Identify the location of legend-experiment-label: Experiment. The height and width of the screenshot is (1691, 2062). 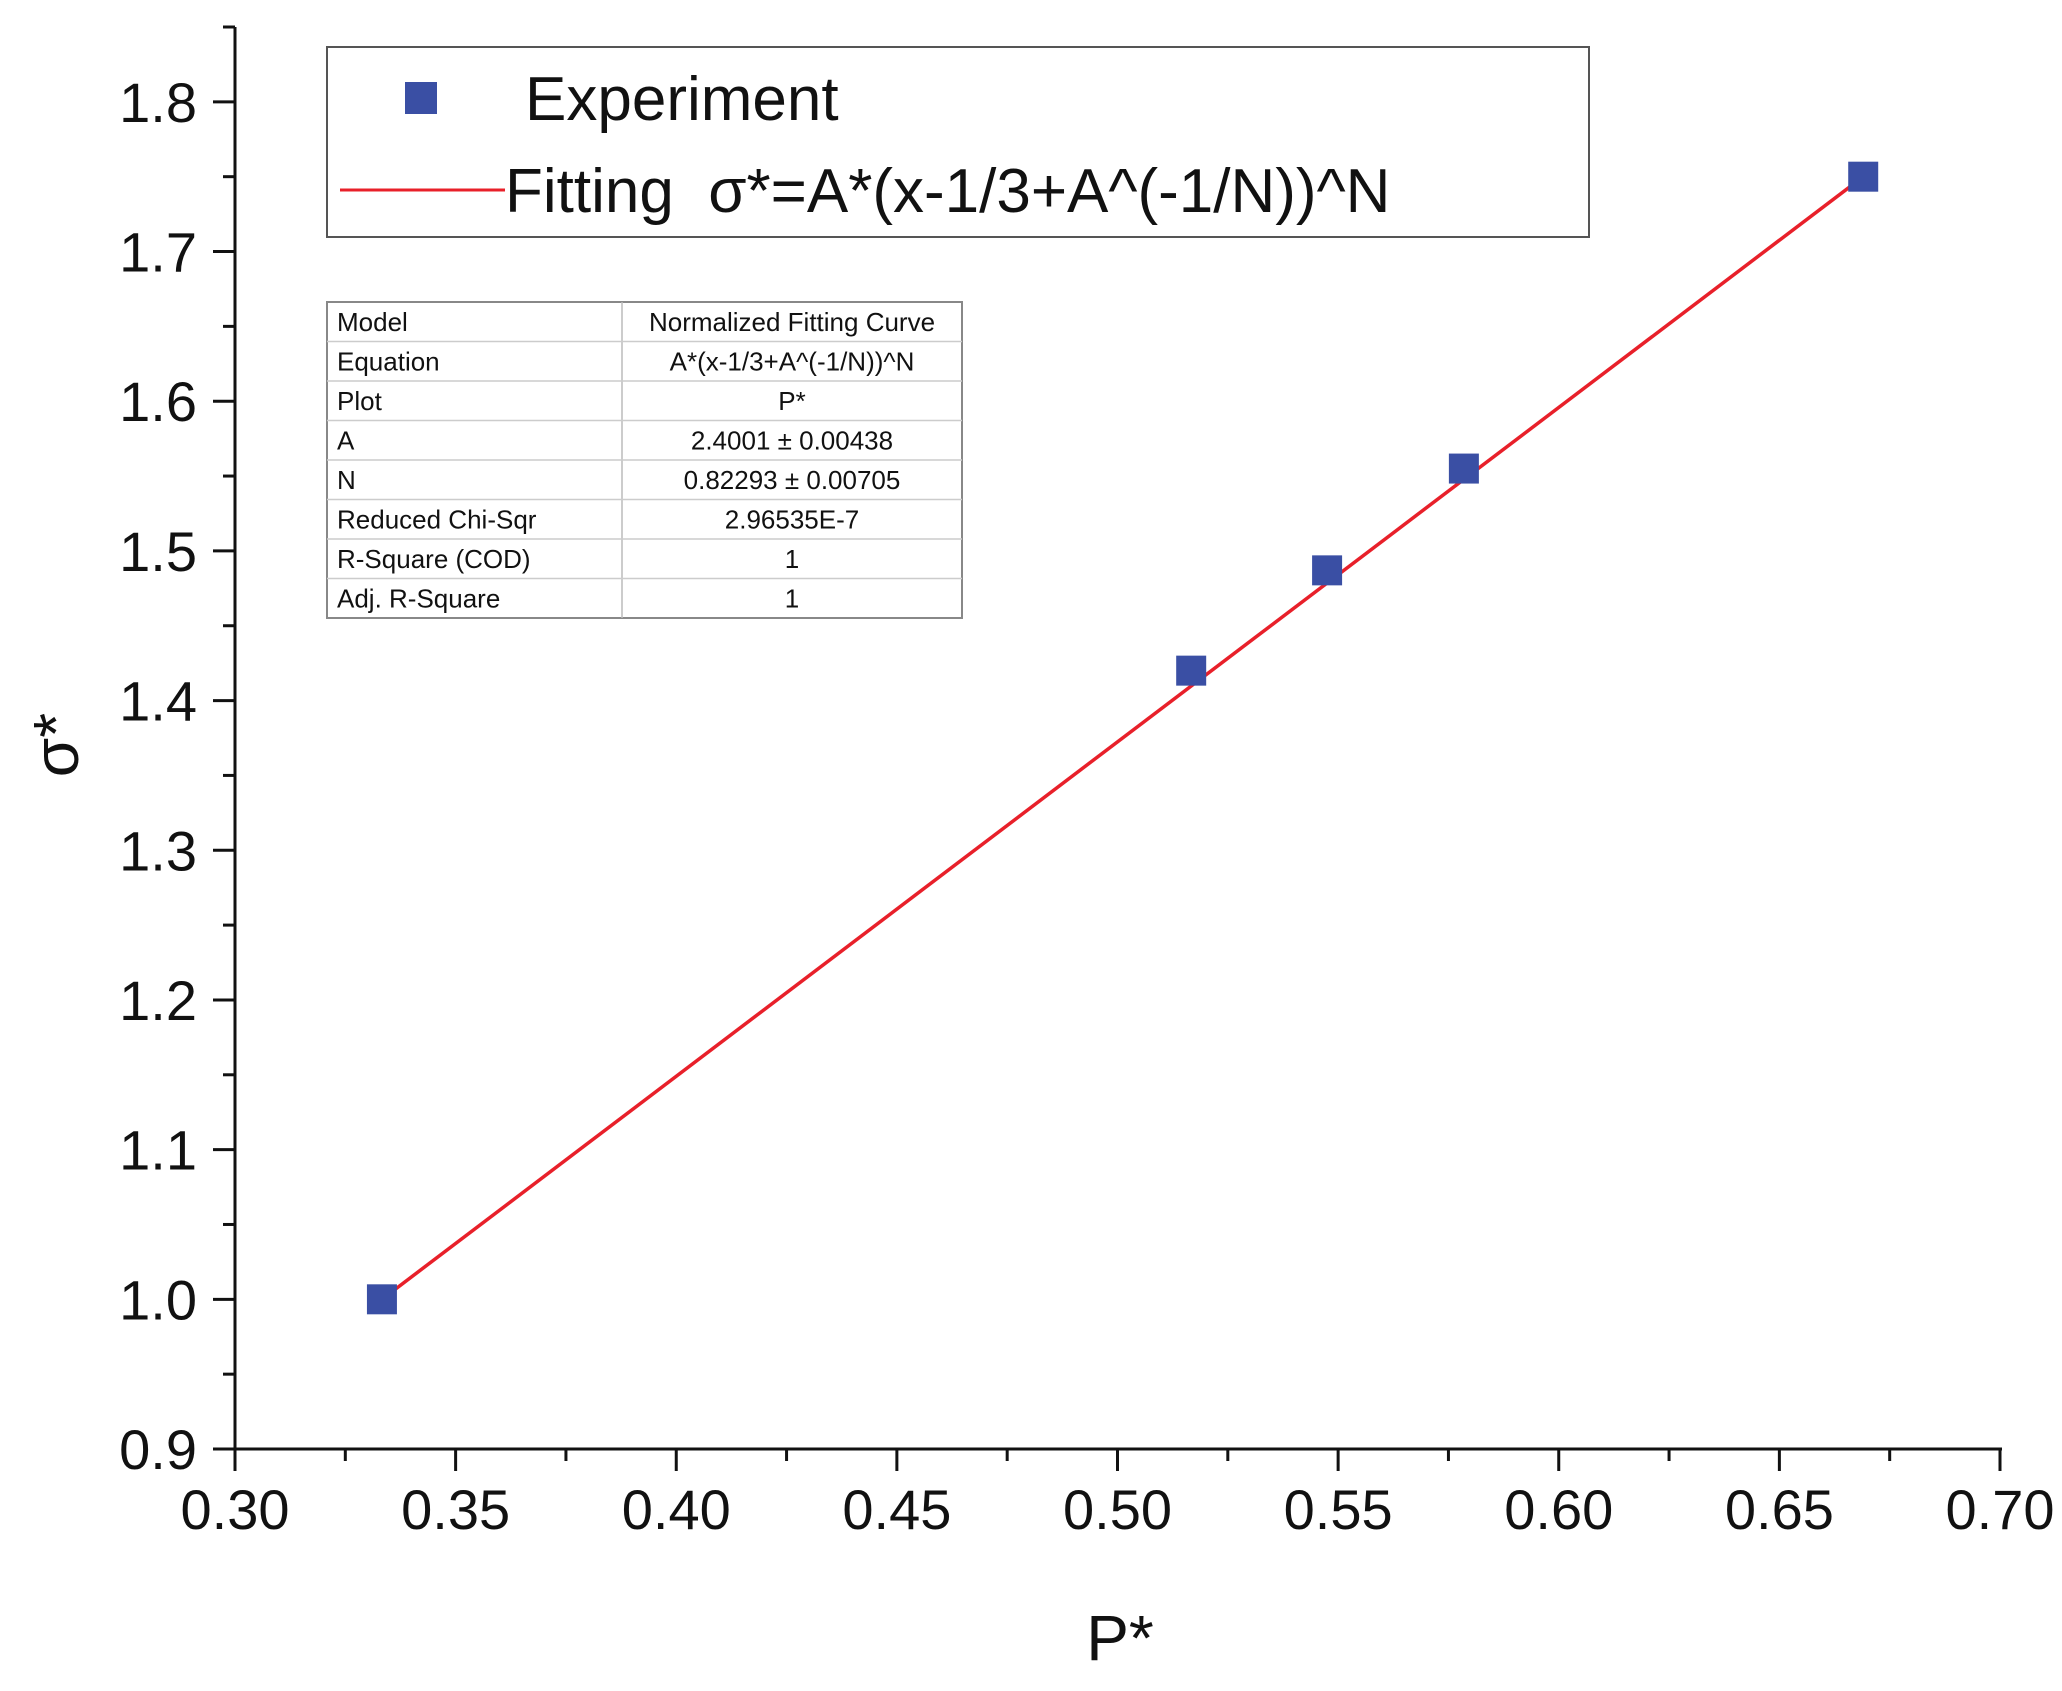
(682, 99).